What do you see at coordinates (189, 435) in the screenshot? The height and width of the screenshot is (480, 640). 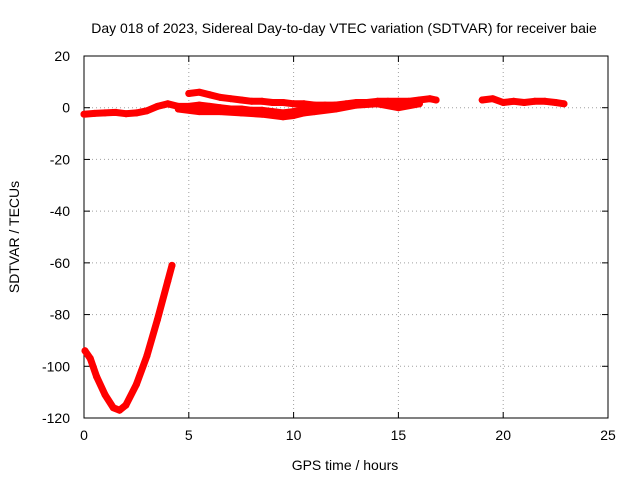 I see `x-tick-label: 5` at bounding box center [189, 435].